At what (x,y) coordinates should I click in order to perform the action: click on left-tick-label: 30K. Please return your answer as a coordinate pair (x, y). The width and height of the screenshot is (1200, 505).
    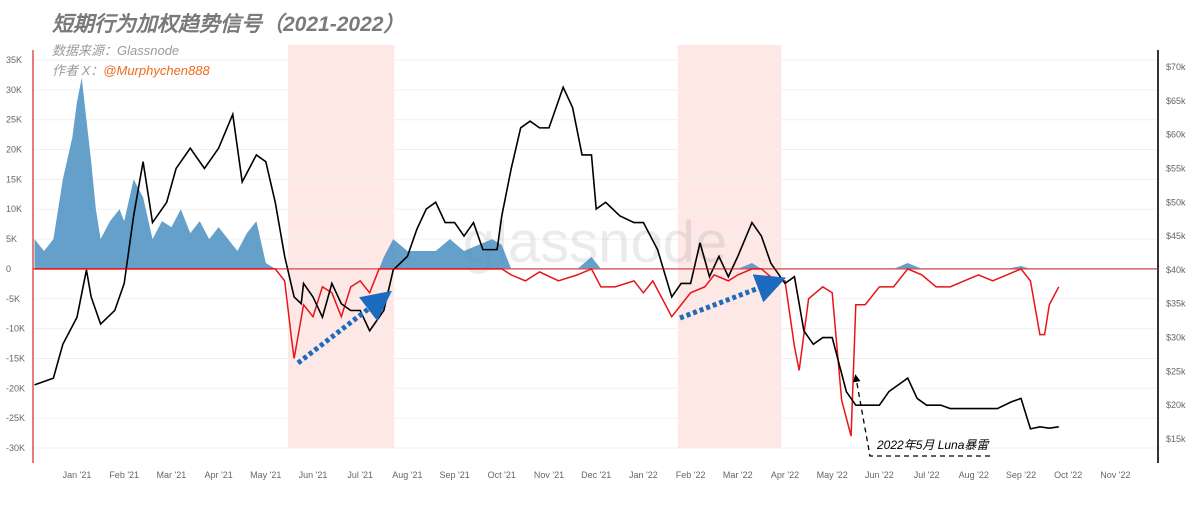
    Looking at the image, I should click on (14, 90).